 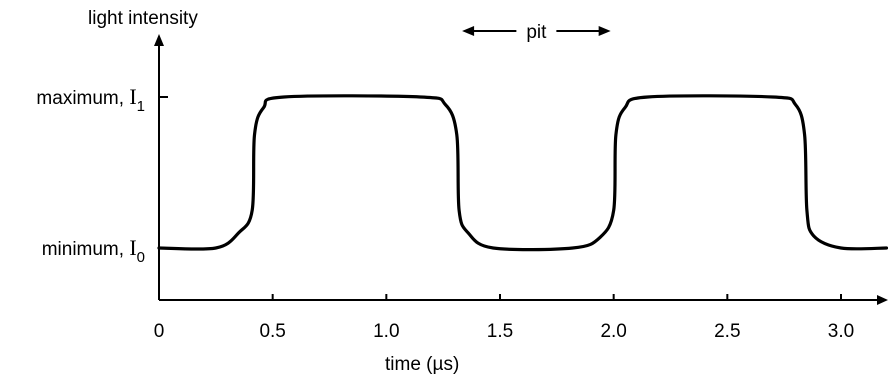 What do you see at coordinates (159, 40) in the screenshot?
I see `y-axis-arrow` at bounding box center [159, 40].